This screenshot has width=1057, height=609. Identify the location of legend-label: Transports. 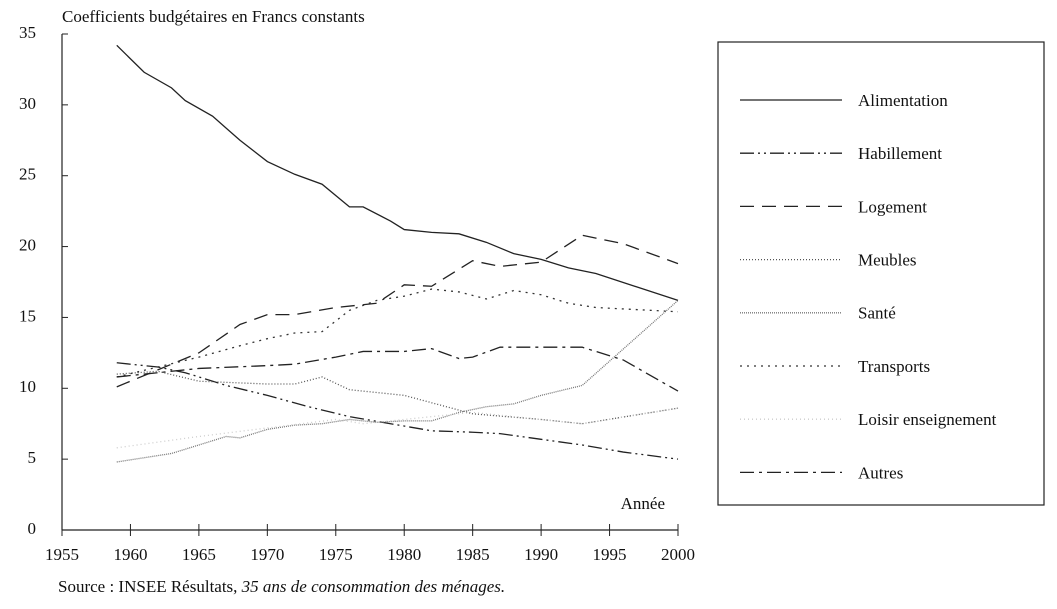
(894, 366).